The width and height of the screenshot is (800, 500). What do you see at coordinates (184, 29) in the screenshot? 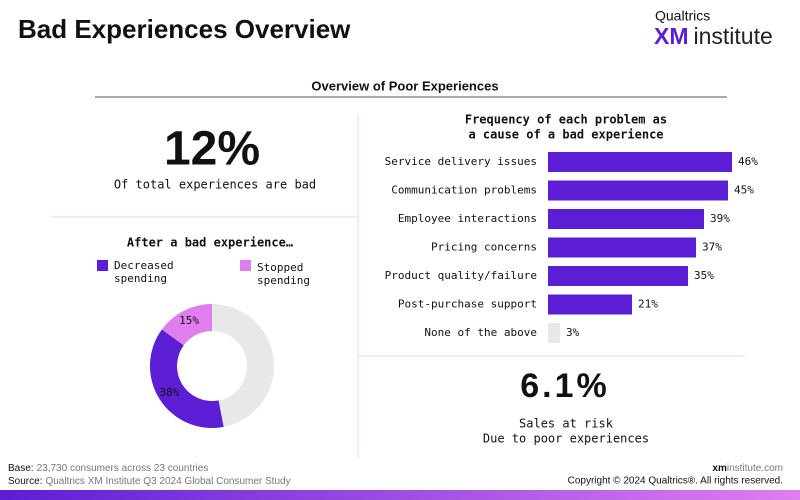
I see `page-title: Bad Experiences Overview` at bounding box center [184, 29].